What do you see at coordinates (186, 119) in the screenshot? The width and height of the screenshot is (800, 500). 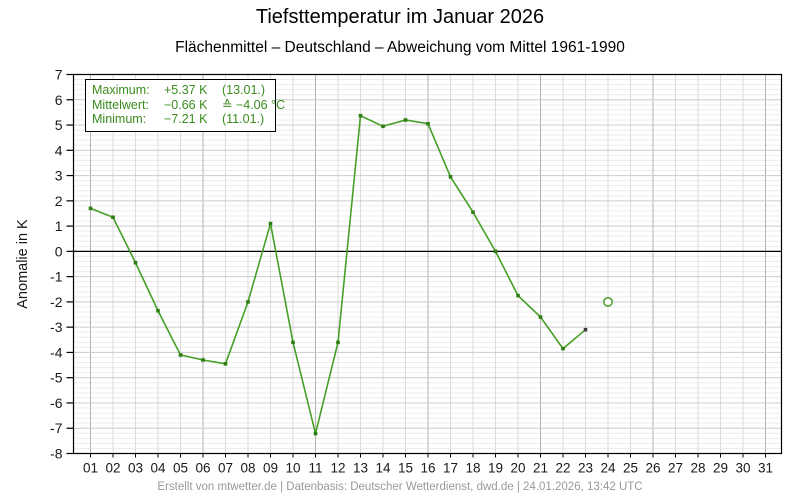 I see `info-value: −7.21 K` at bounding box center [186, 119].